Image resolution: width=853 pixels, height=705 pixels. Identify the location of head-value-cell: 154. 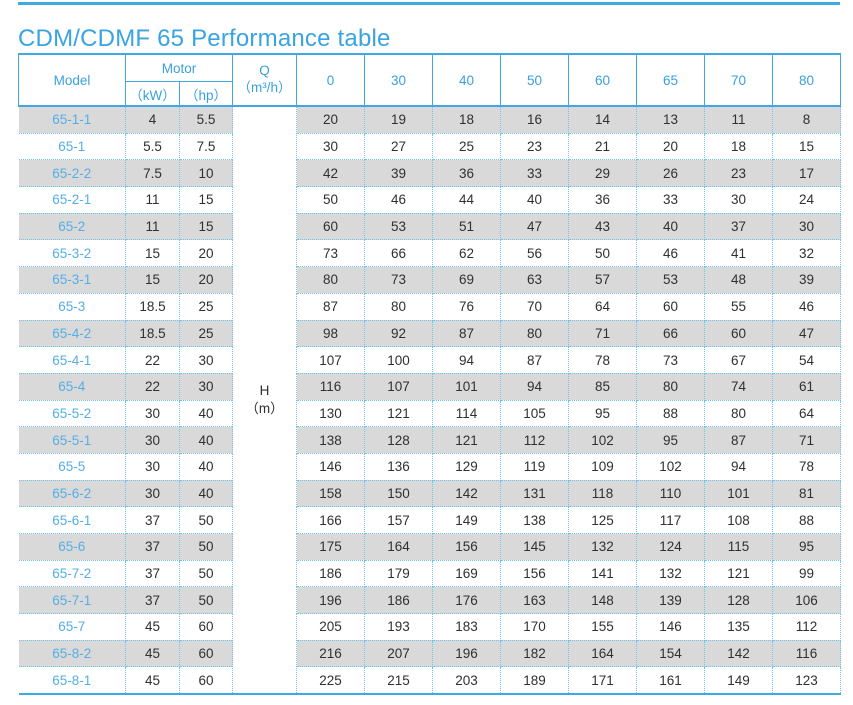
(671, 654).